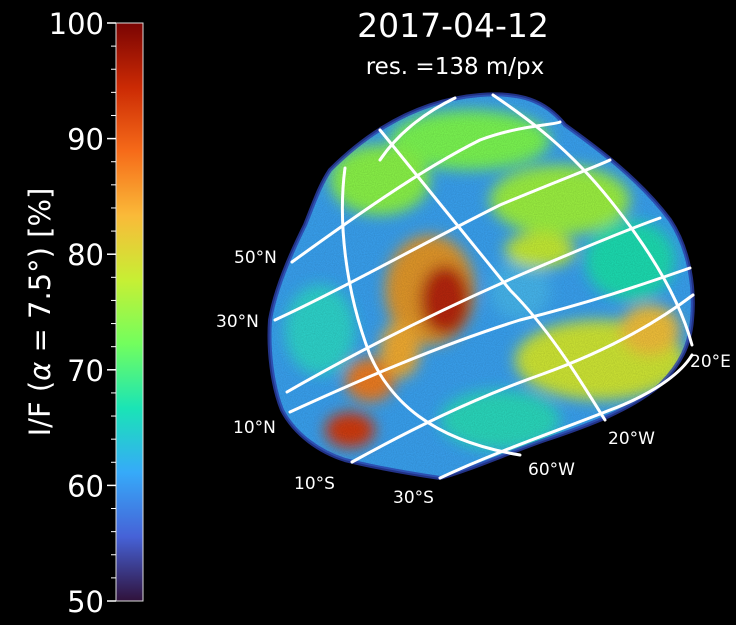  Describe the element at coordinates (453, 25) in the screenshot. I see `chart-title: 2017-04-12` at that location.